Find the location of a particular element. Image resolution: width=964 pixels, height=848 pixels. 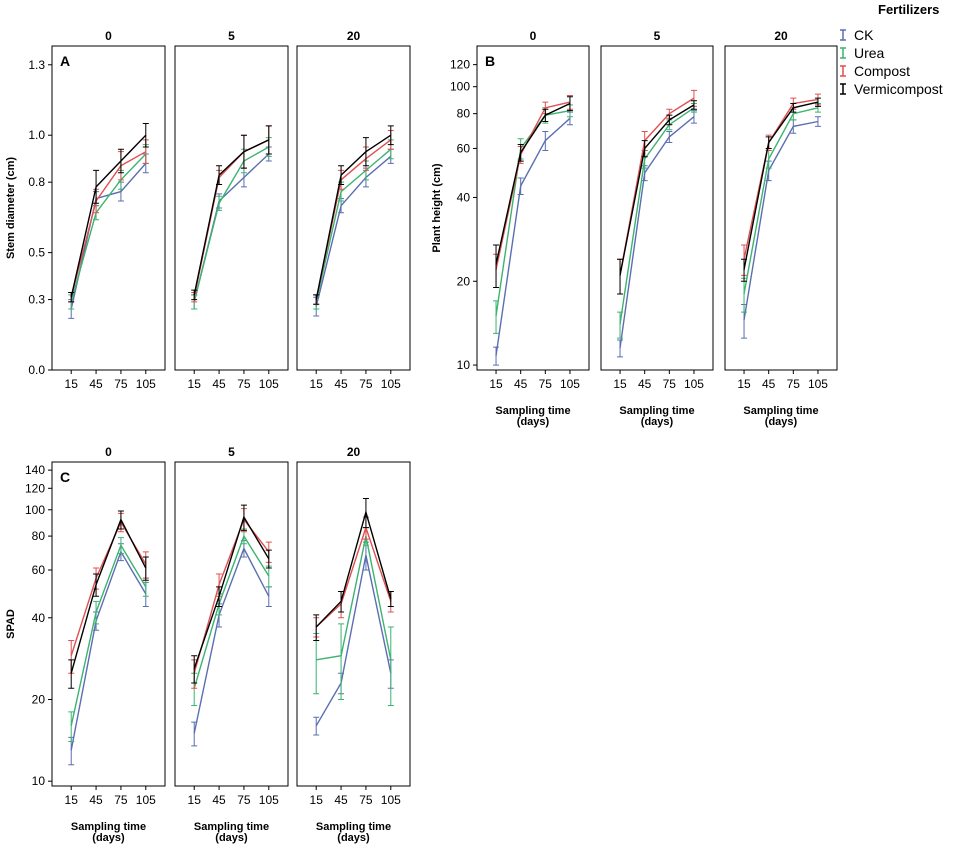

y-tick-label: 1.3 is located at coordinates (36, 65).